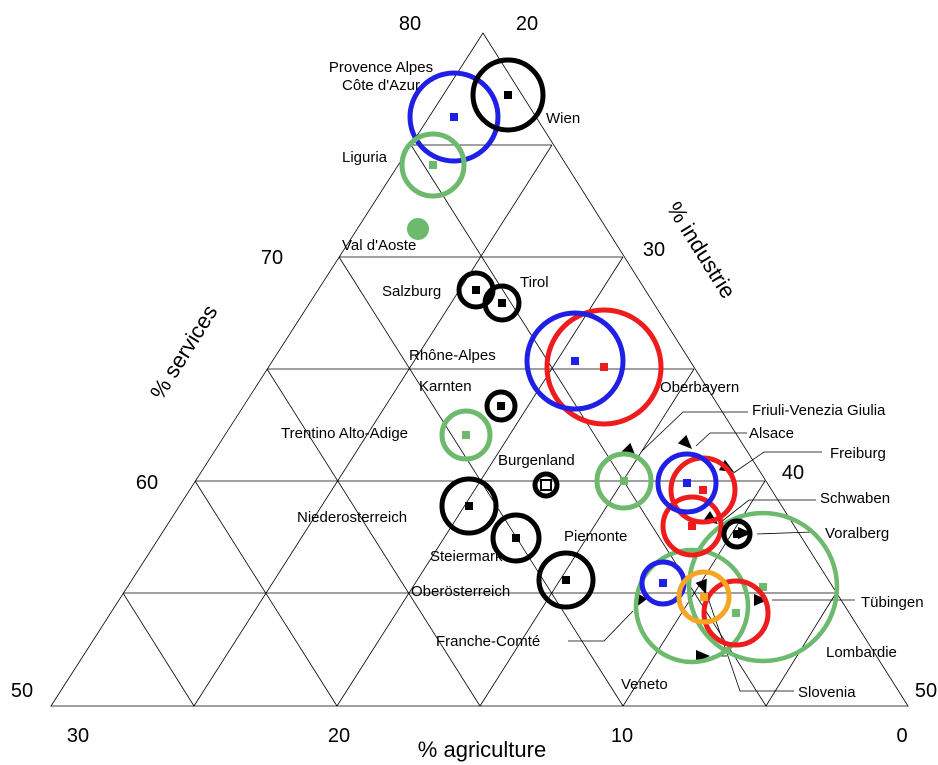  I want to click on label-slovenia: Slovenia, so click(827, 692).